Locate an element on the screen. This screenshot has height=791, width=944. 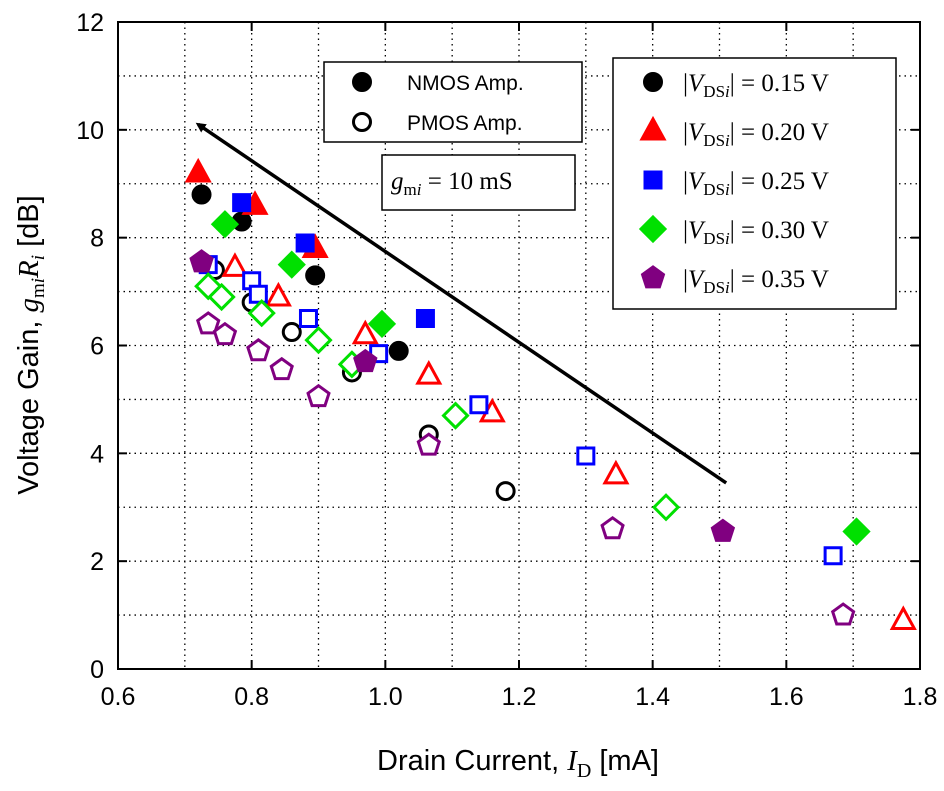
y-tick-label: 10 is located at coordinates (90, 131).